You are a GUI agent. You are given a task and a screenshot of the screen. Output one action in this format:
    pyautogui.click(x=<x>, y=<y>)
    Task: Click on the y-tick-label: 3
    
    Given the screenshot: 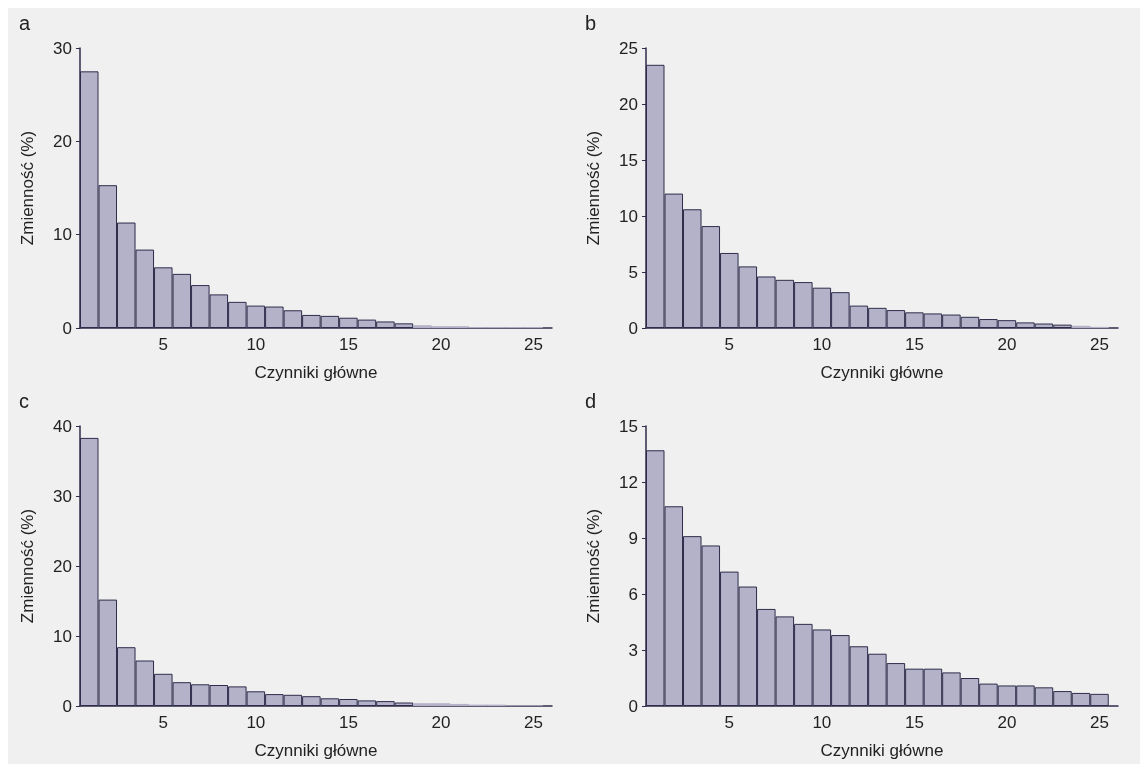 What is the action you would take?
    pyautogui.click(x=633, y=650)
    